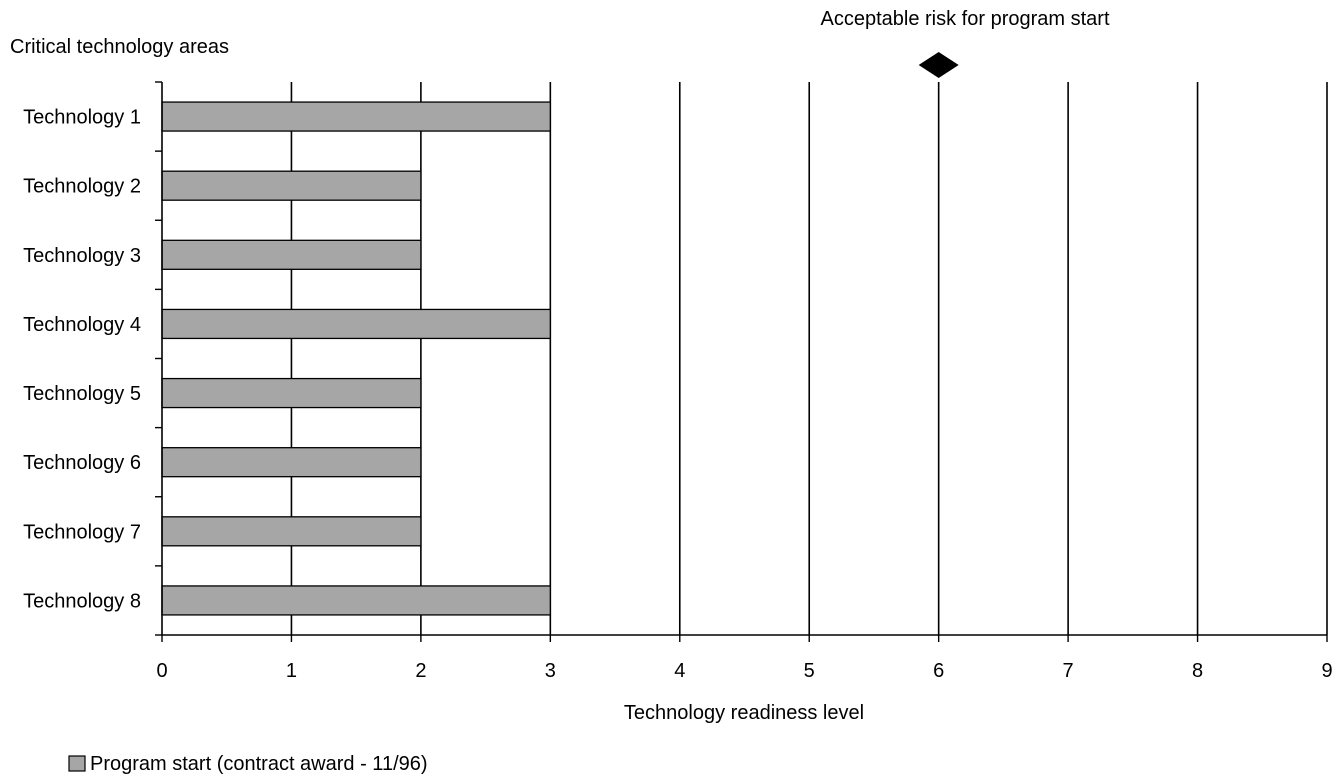 The width and height of the screenshot is (1343, 775). I want to click on x-tick-label-7: 7, so click(1068, 671).